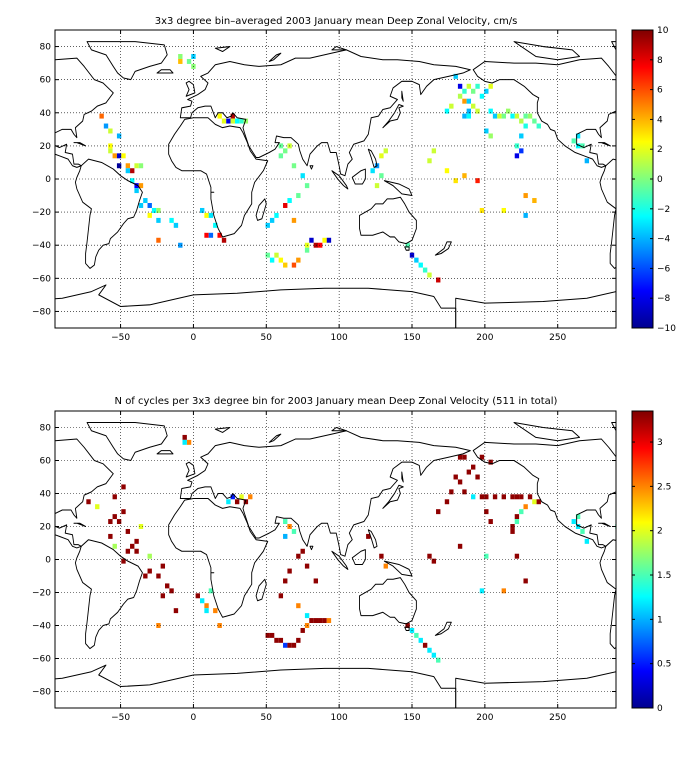 The width and height of the screenshot is (696, 760). What do you see at coordinates (46, 147) in the screenshot?
I see `y-tick-label: 20` at bounding box center [46, 147].